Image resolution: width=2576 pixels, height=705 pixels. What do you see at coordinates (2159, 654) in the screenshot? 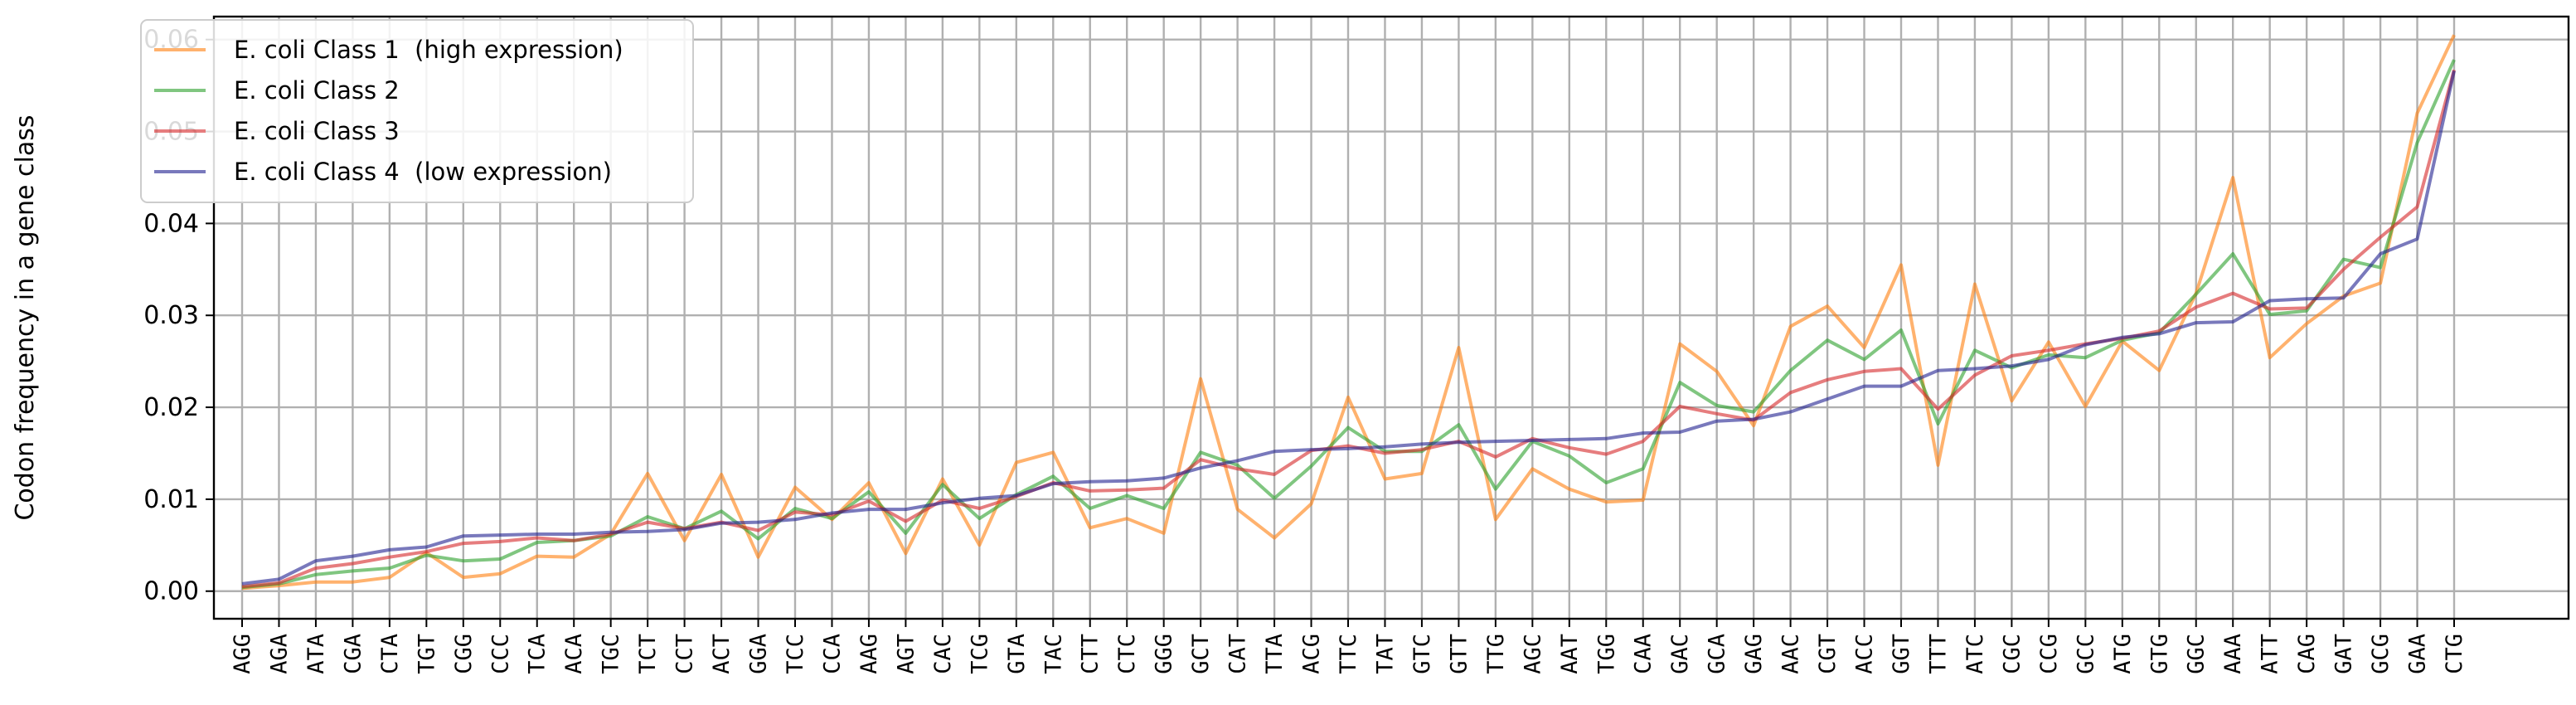
I see `x-tick-label: GTG` at bounding box center [2159, 654].